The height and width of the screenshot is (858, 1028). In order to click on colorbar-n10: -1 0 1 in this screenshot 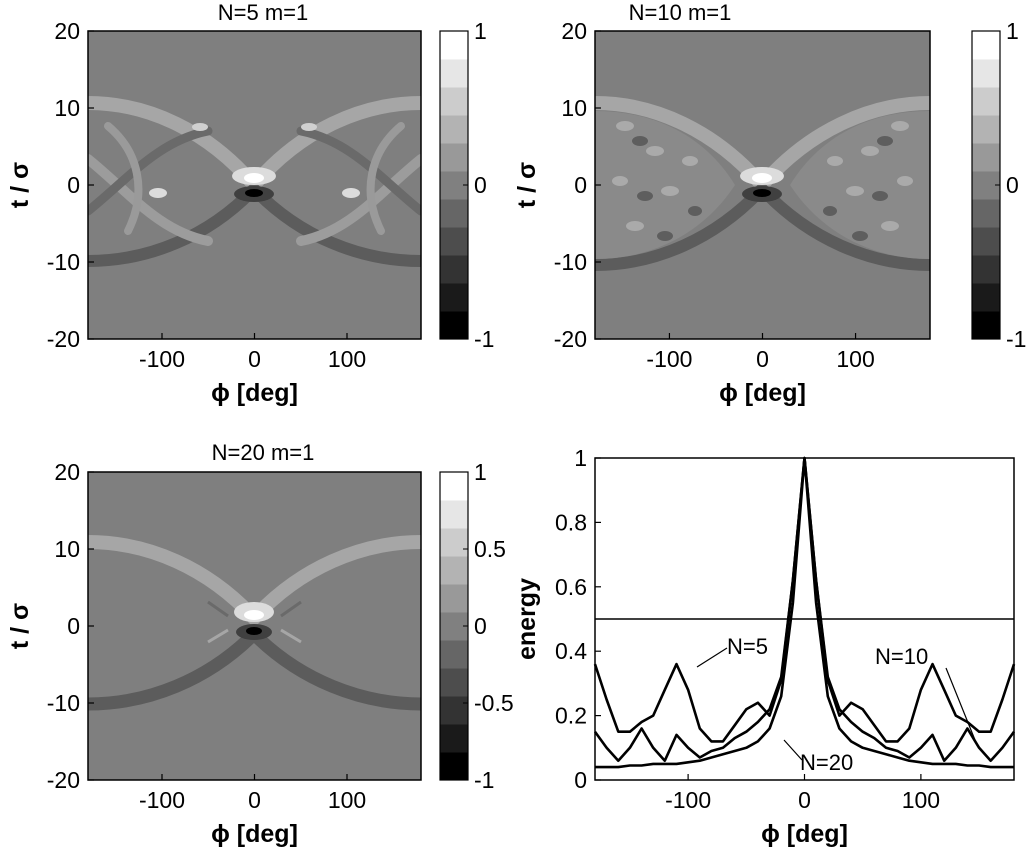, I will do `click(998, 185)`.